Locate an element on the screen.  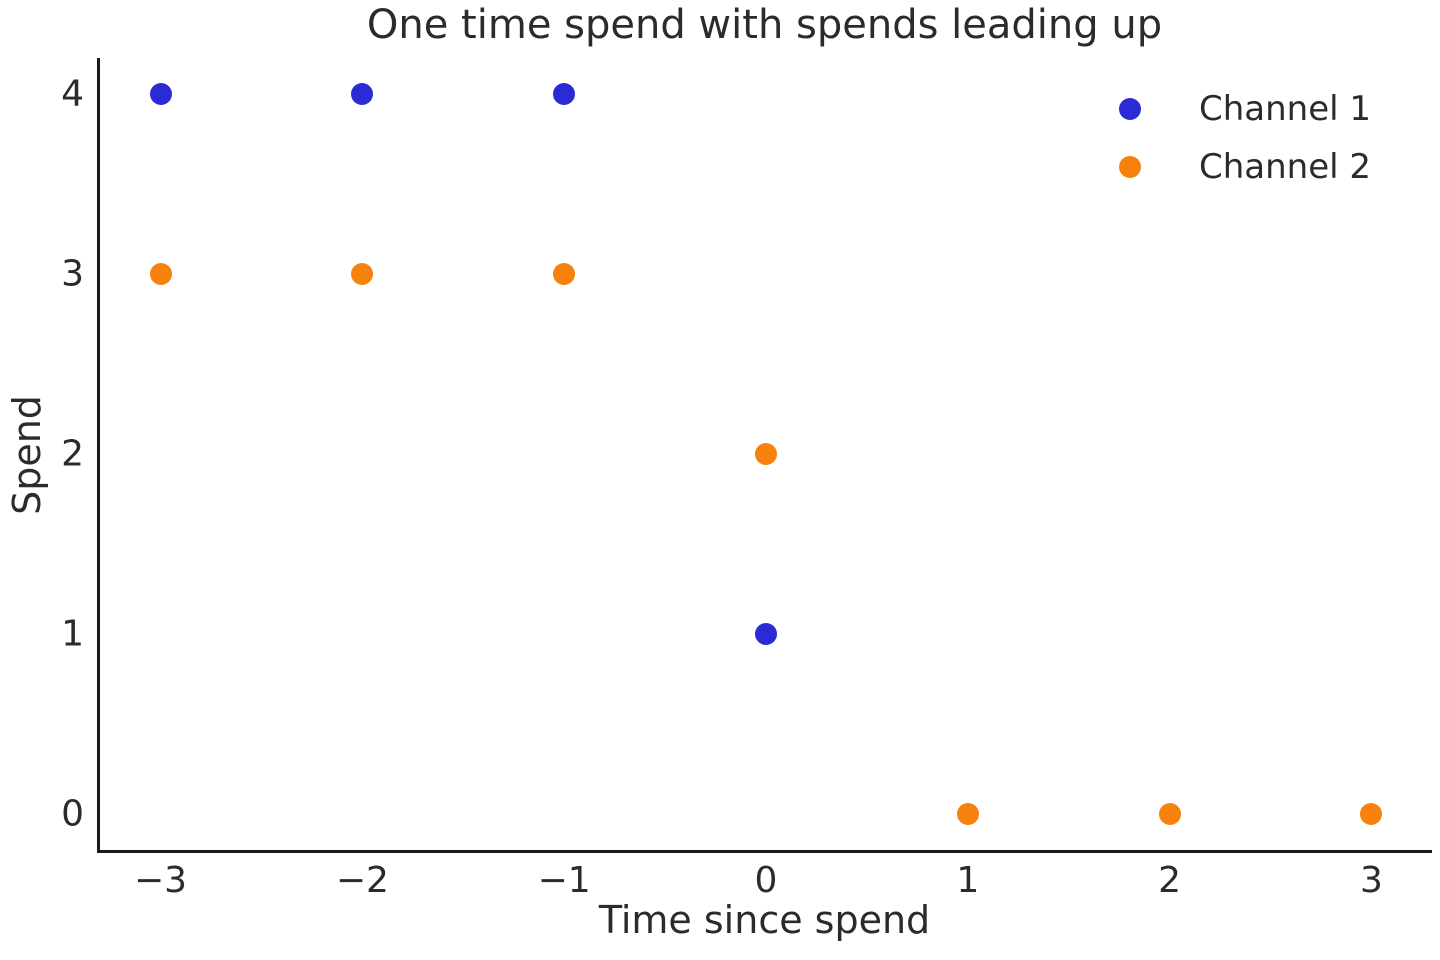
legend-item-channel-2: Channel 2 is located at coordinates (1239, 167).